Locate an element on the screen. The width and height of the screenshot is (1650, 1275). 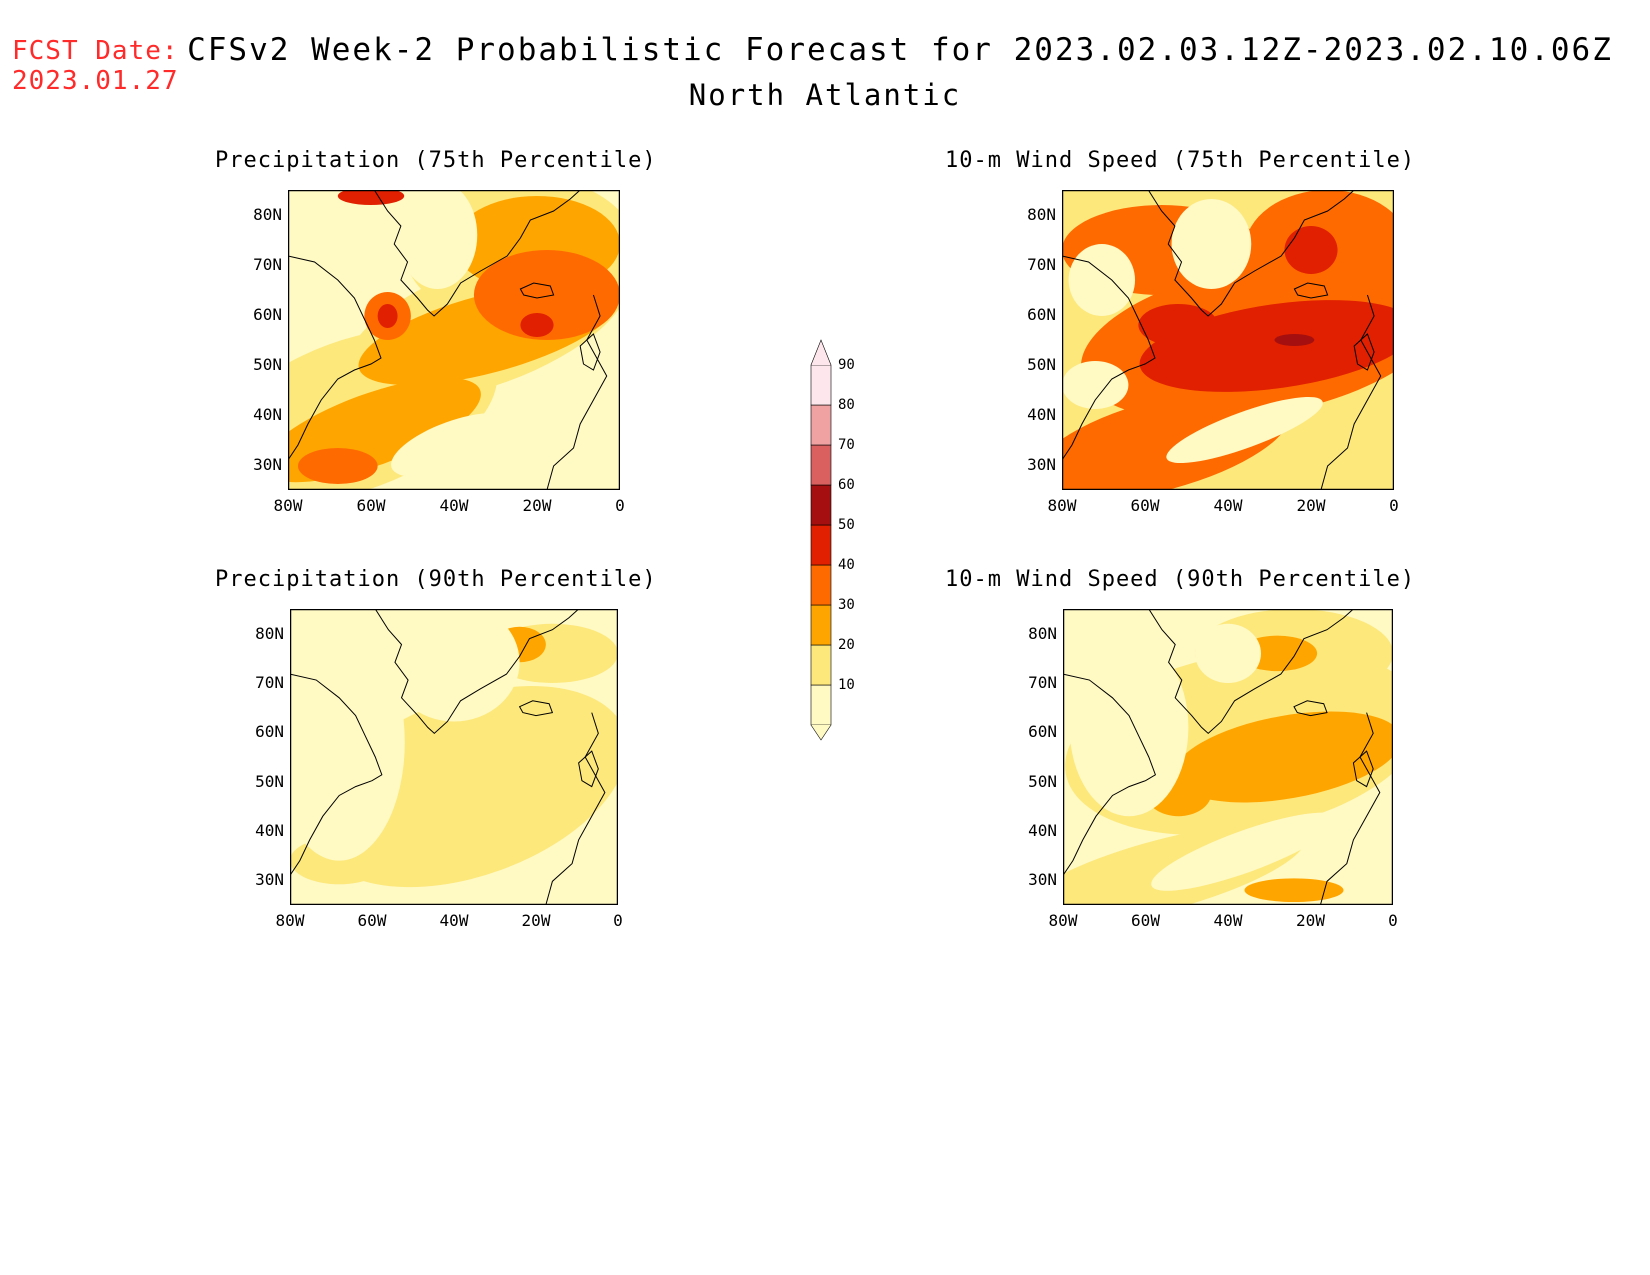
colorbar-label: 60 is located at coordinates (846, 485).